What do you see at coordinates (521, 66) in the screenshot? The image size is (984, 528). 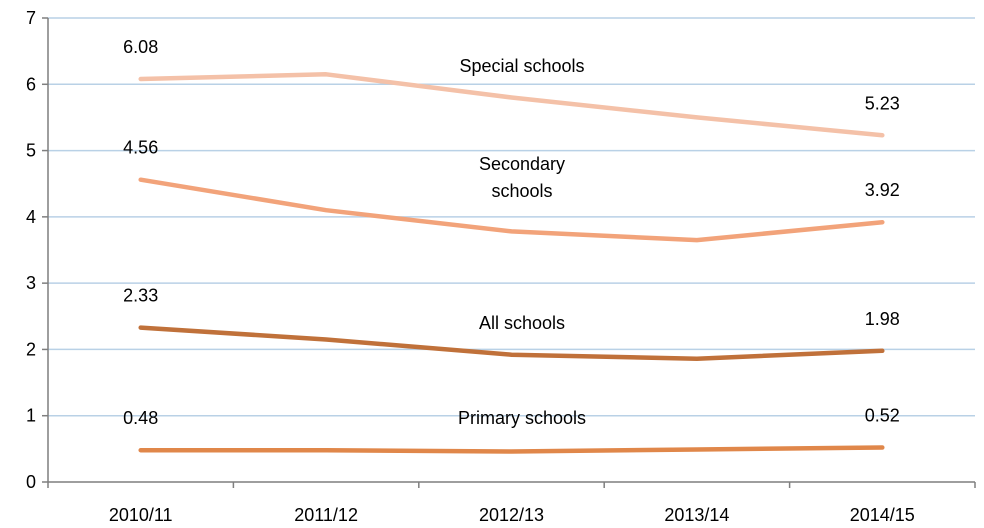 I see `series-label-special: Special schools` at bounding box center [521, 66].